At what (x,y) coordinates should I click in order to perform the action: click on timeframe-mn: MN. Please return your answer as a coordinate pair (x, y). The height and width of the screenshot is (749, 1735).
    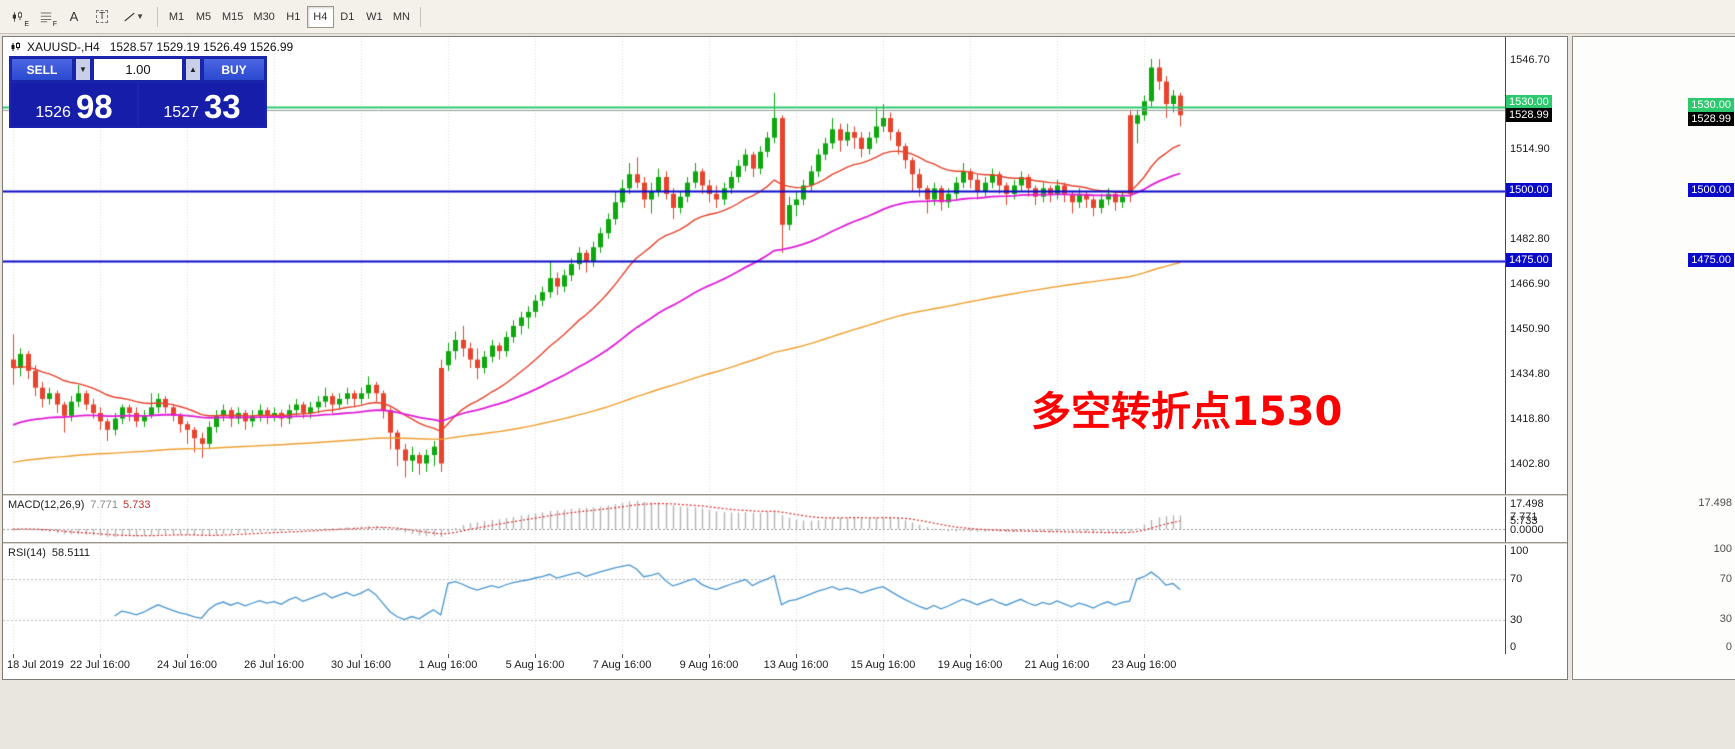
    Looking at the image, I should click on (401, 17).